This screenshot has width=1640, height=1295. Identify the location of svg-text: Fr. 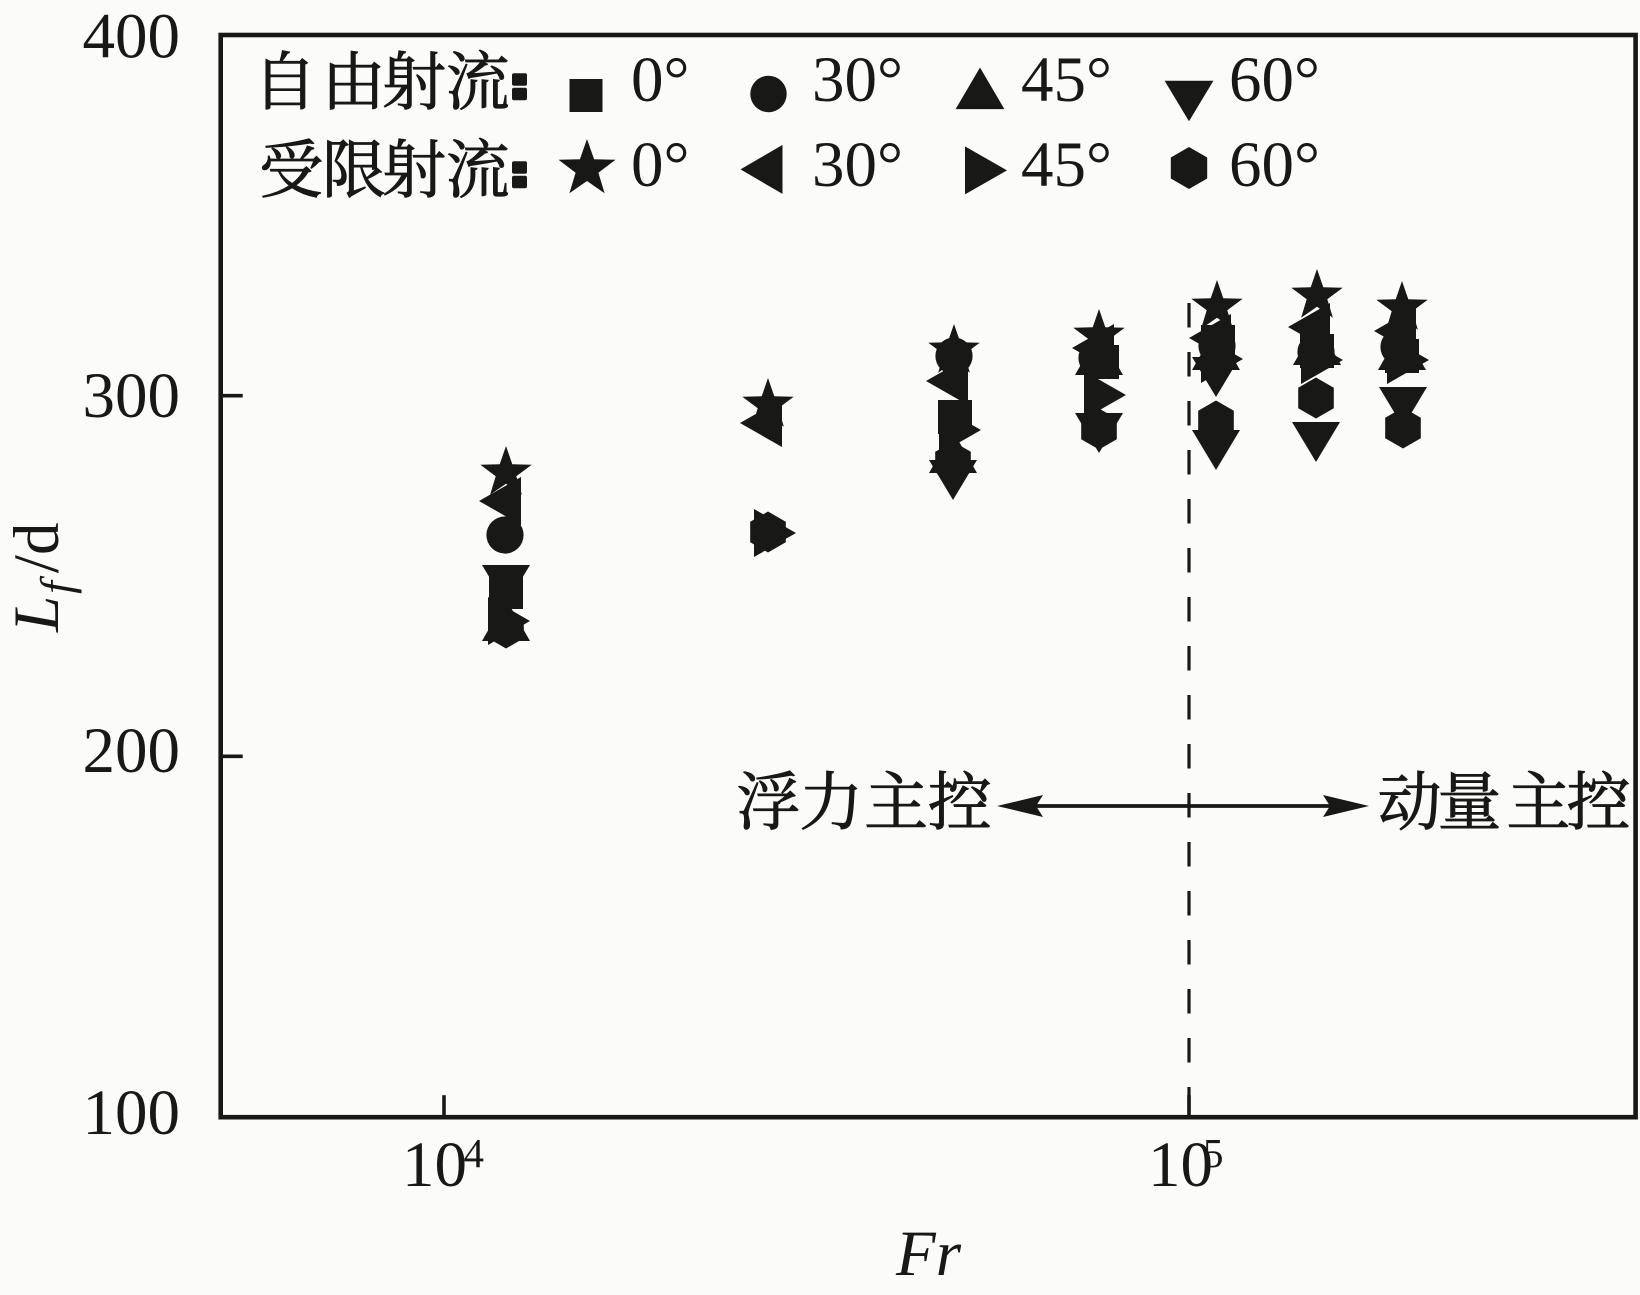
(928, 1254).